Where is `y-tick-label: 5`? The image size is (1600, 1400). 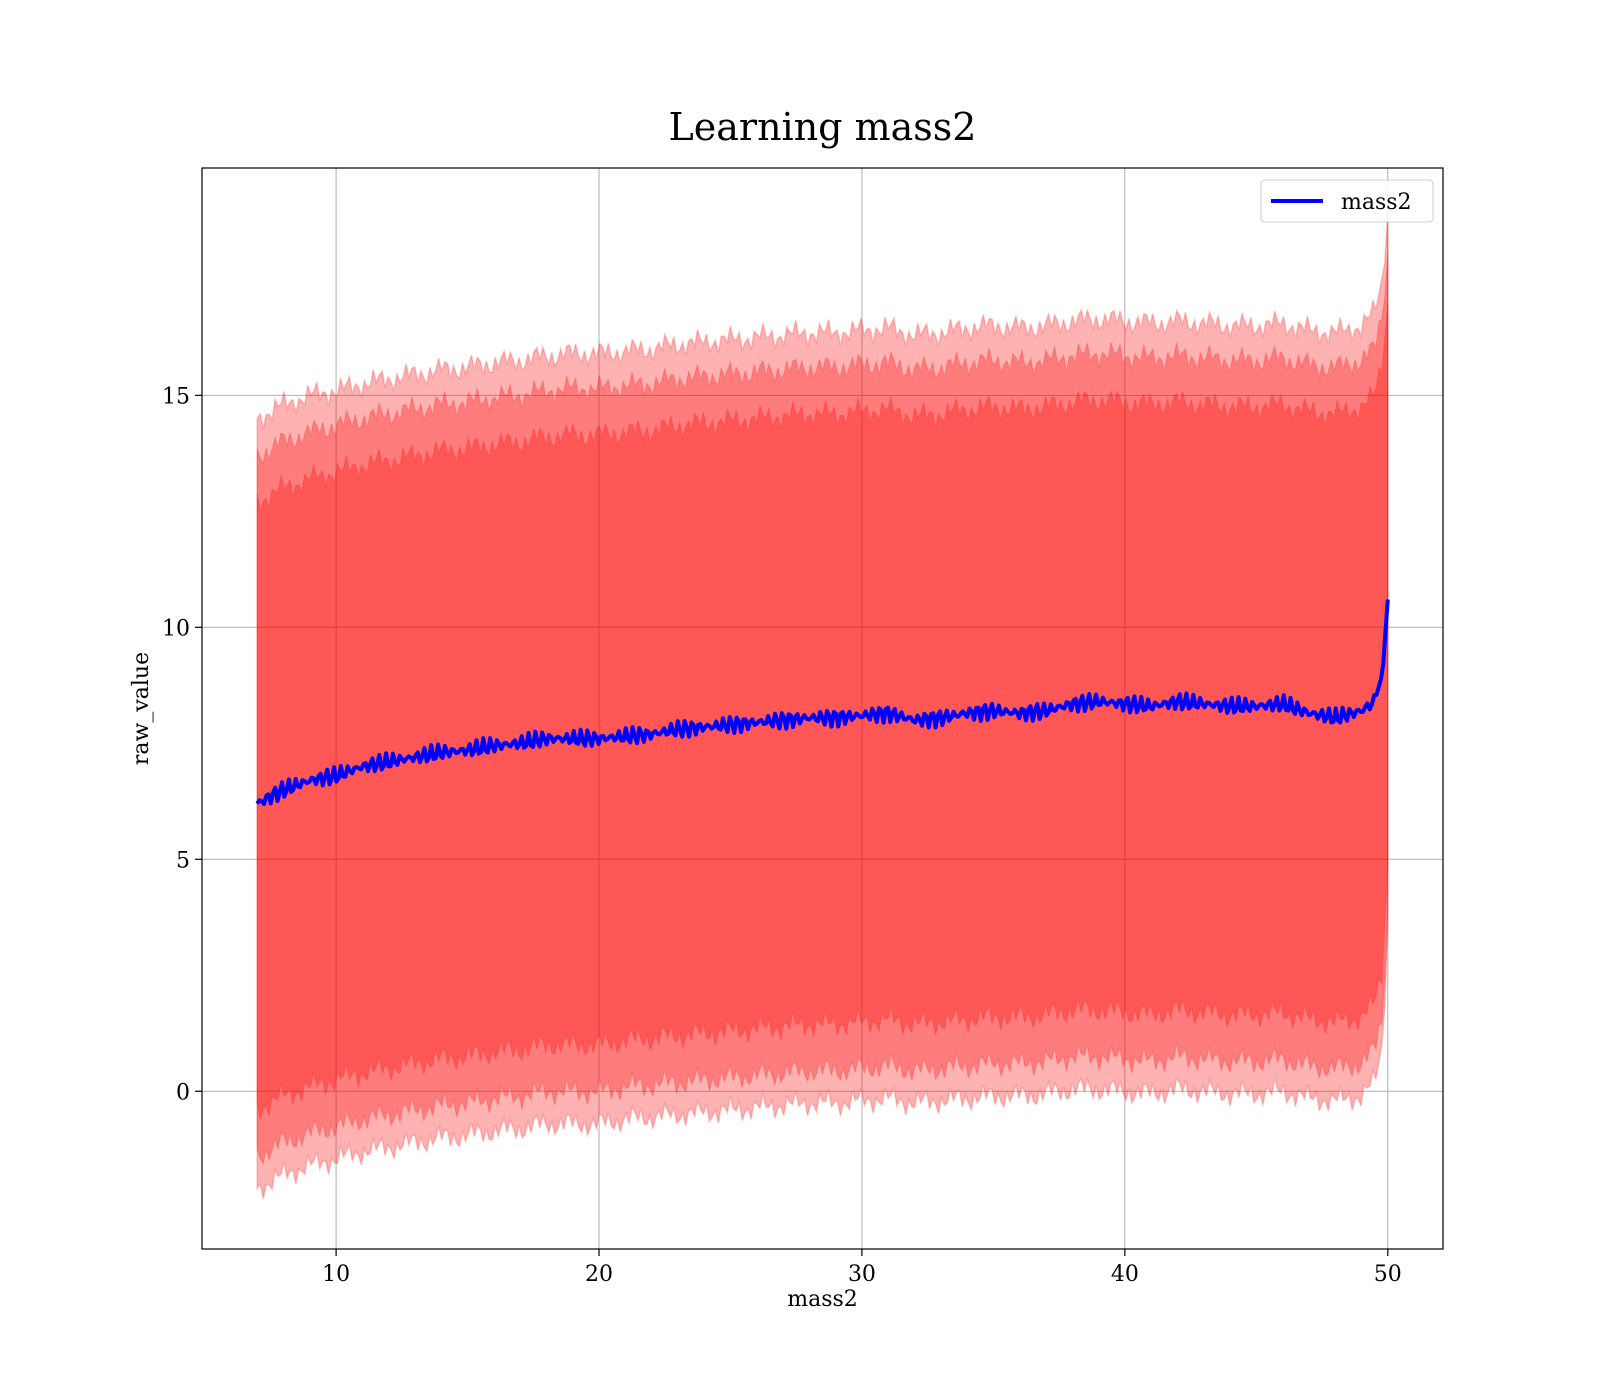 y-tick-label: 5 is located at coordinates (183, 860).